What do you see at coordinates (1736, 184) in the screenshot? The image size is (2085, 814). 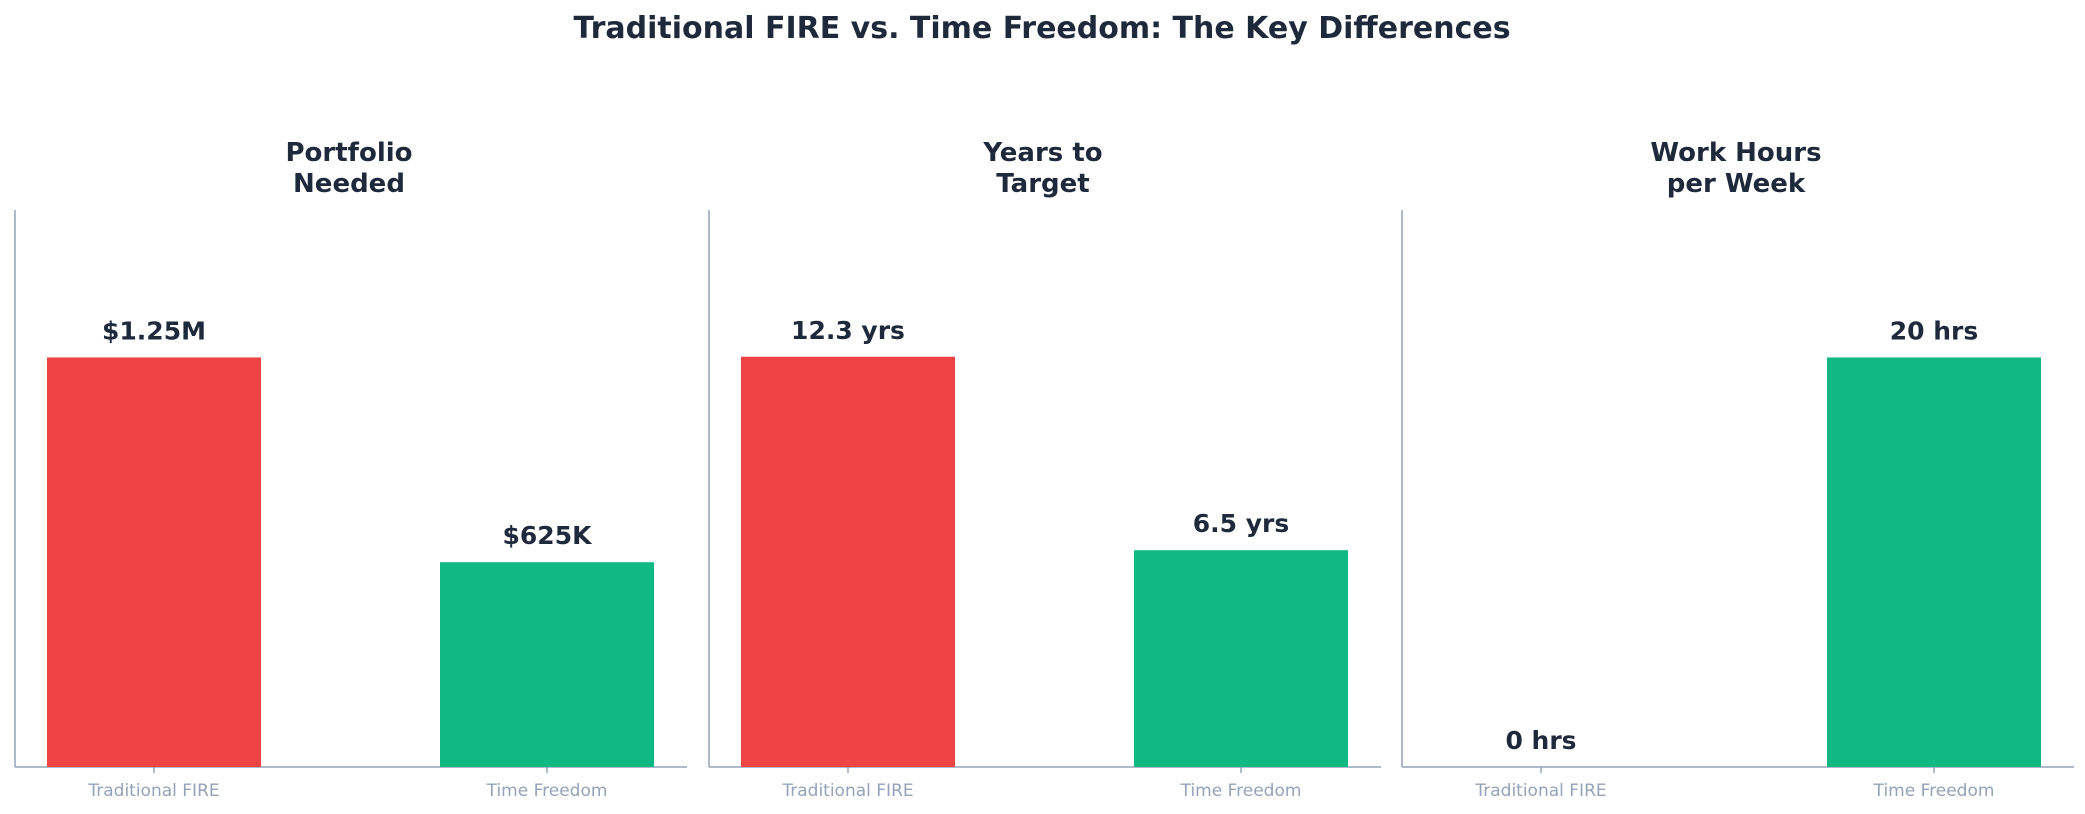 I see `panel-title-line: per Week` at bounding box center [1736, 184].